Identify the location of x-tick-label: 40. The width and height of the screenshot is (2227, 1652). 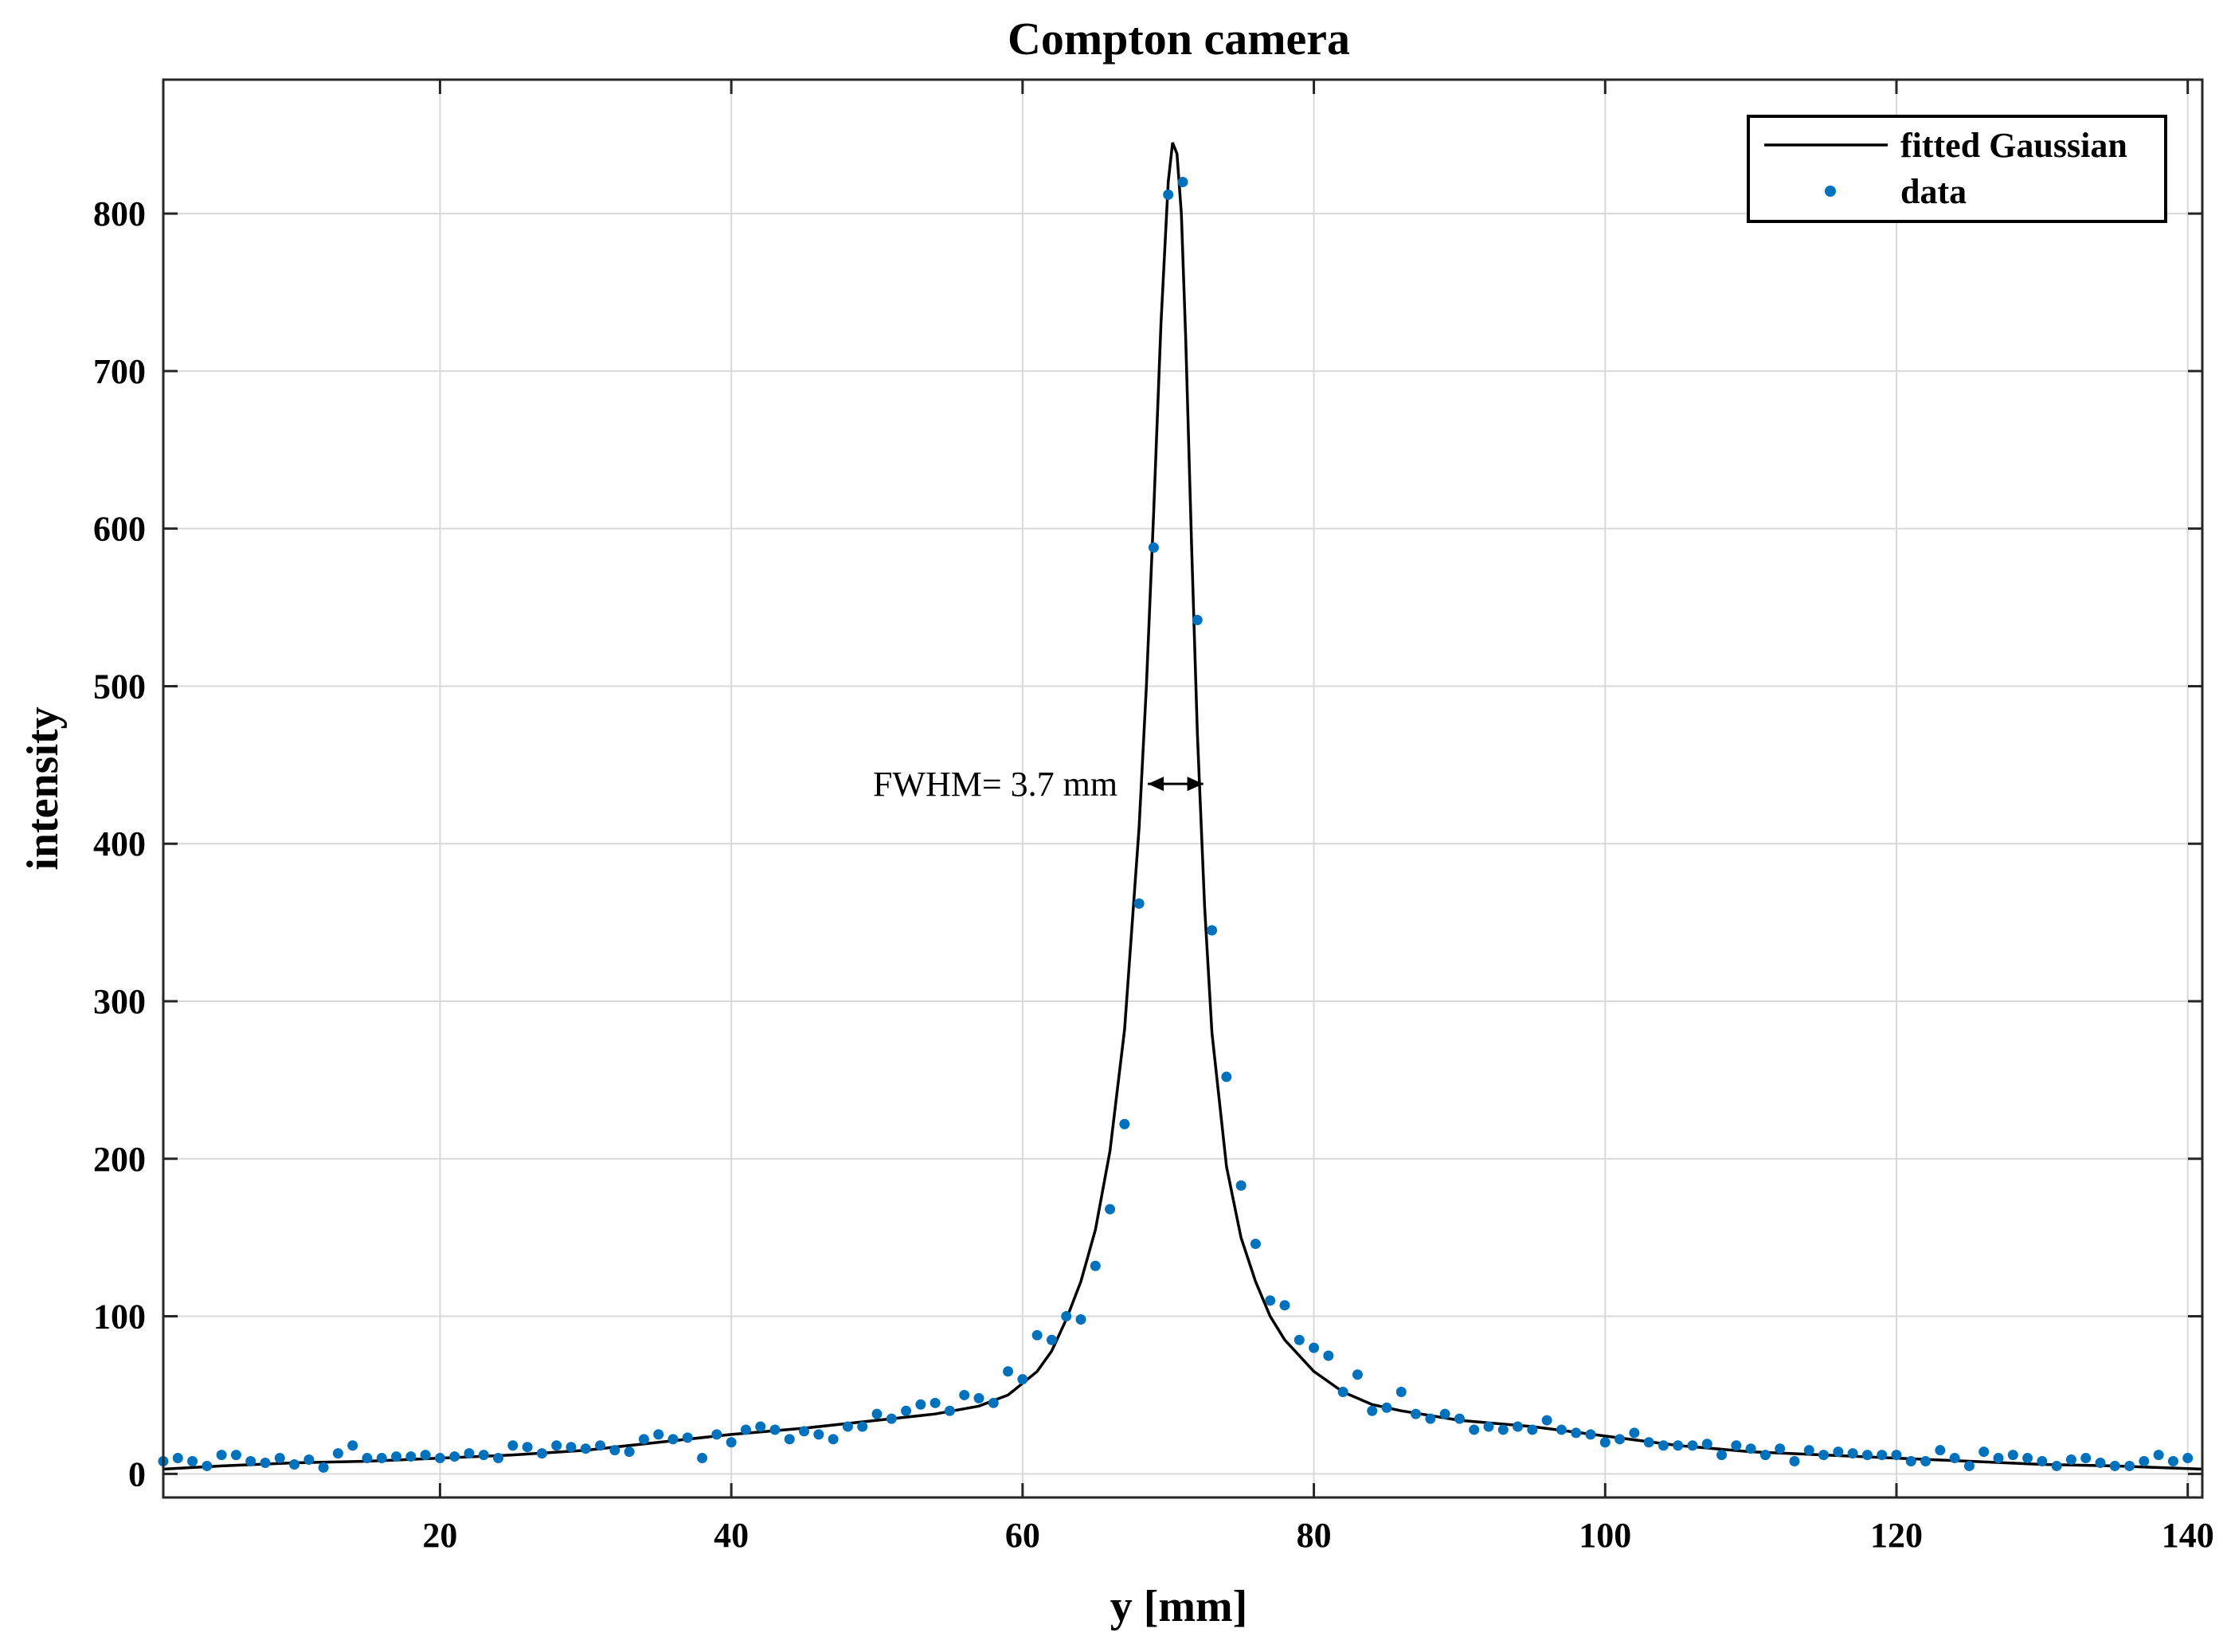
(731, 1535).